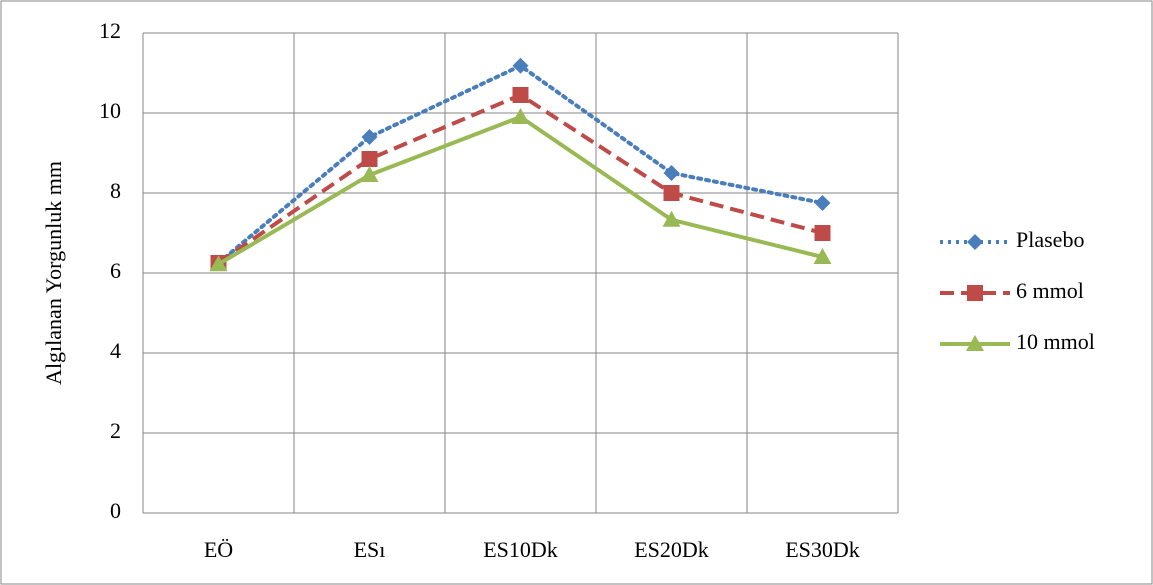 The width and height of the screenshot is (1153, 585). Describe the element at coordinates (115, 190) in the screenshot. I see `y-tick-label: 8` at that location.